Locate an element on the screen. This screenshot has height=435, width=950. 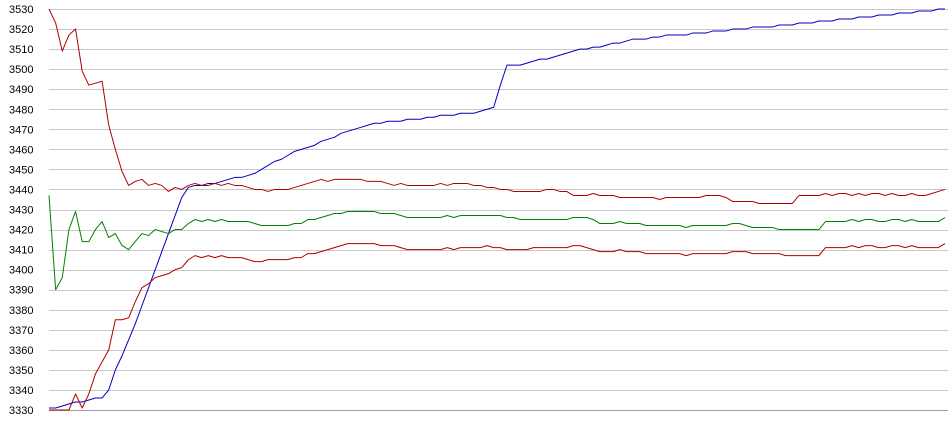
y-tick-label: 3340 is located at coordinates (21, 391).